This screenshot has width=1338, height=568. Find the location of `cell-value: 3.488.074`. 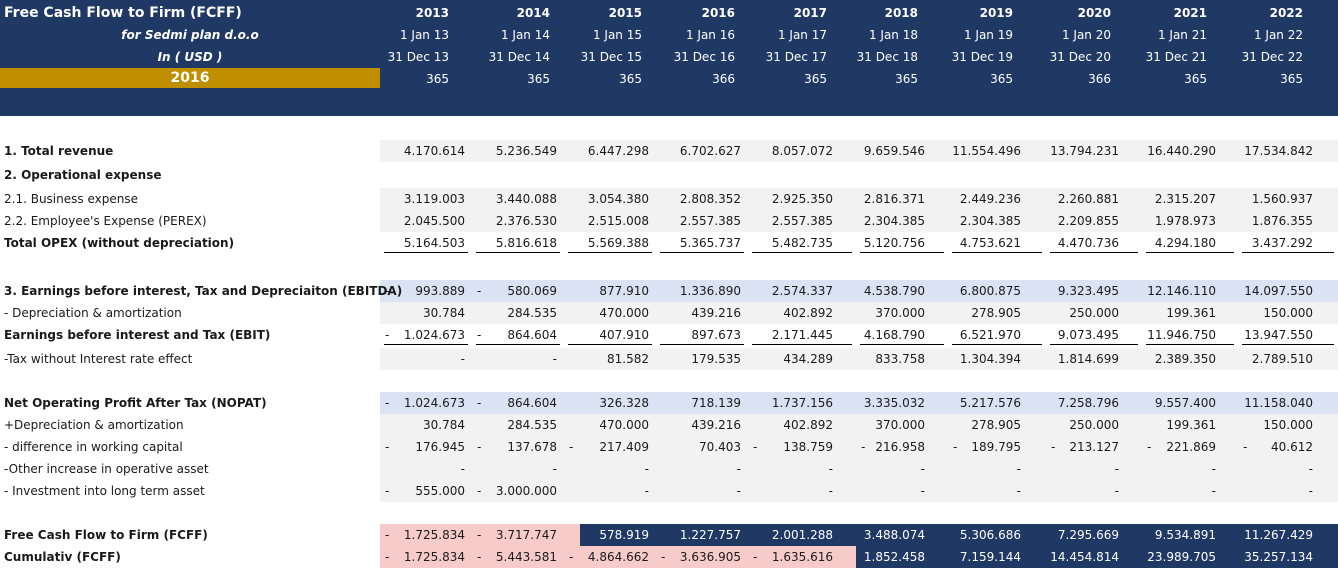

cell-value: 3.488.074 is located at coordinates (894, 535).